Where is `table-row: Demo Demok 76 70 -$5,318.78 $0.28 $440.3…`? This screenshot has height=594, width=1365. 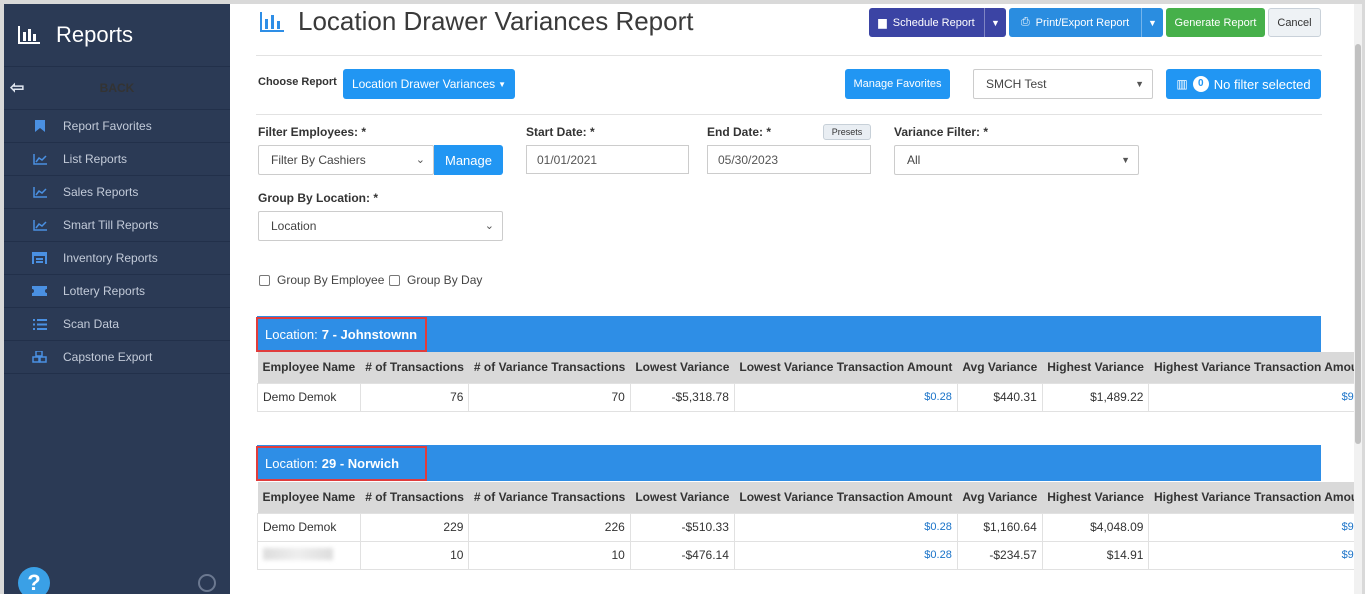 table-row: Demo Demok 76 70 -$5,318.78 $0.28 $440.3… is located at coordinates (809, 397).